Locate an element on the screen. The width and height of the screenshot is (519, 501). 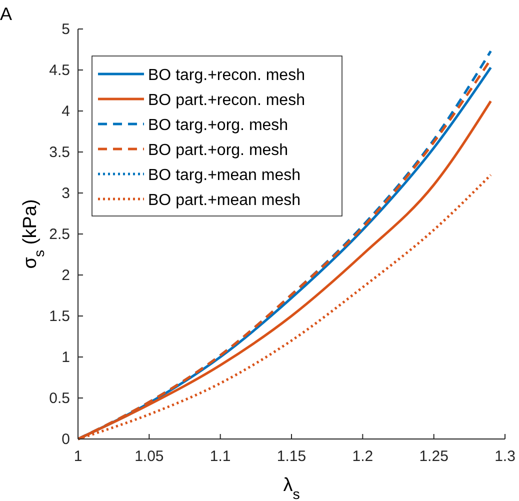
legend-label: BO targ.+mean mesh is located at coordinates (224, 175).